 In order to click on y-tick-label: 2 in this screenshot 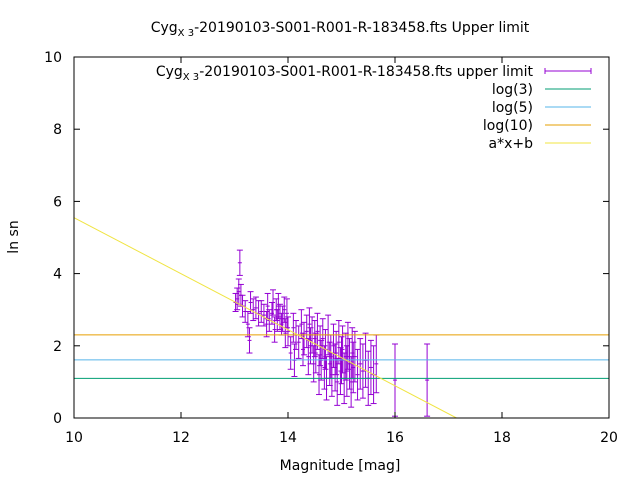, I will do `click(57, 347)`.